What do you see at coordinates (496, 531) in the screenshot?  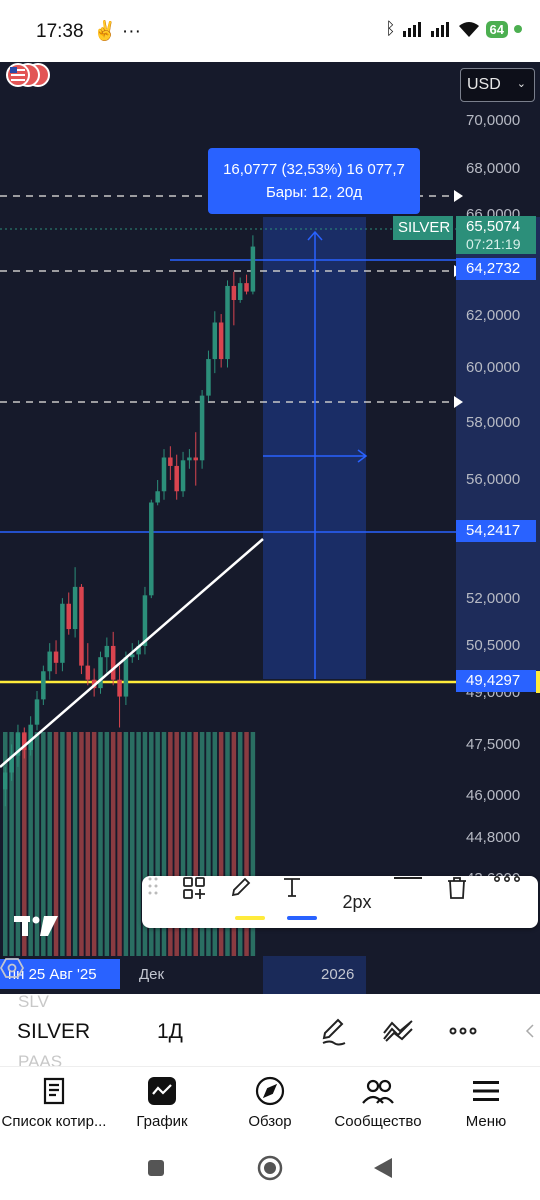 I see `line-price-tag-mid: 54,2417` at bounding box center [496, 531].